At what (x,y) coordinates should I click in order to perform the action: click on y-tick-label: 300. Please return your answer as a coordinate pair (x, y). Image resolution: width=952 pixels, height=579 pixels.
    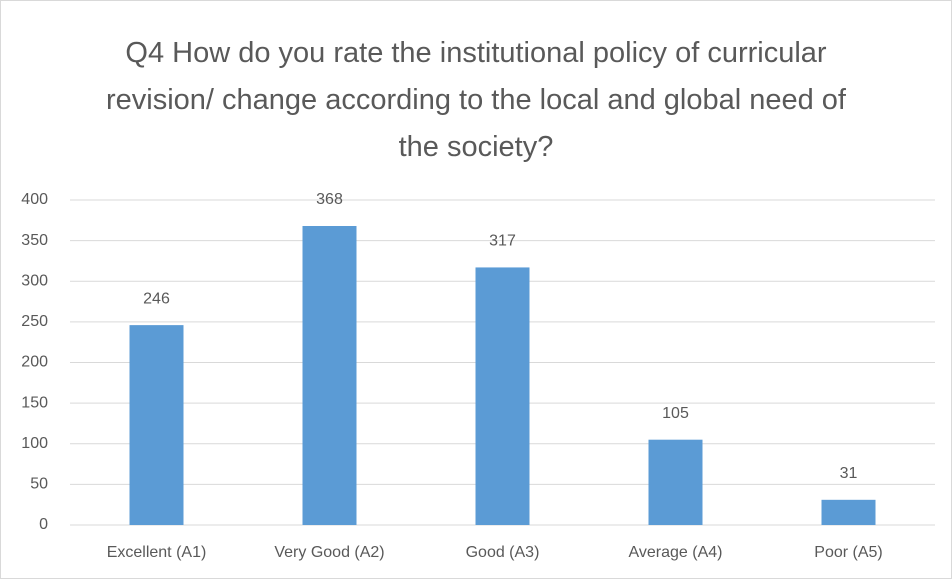
    Looking at the image, I should click on (34, 280).